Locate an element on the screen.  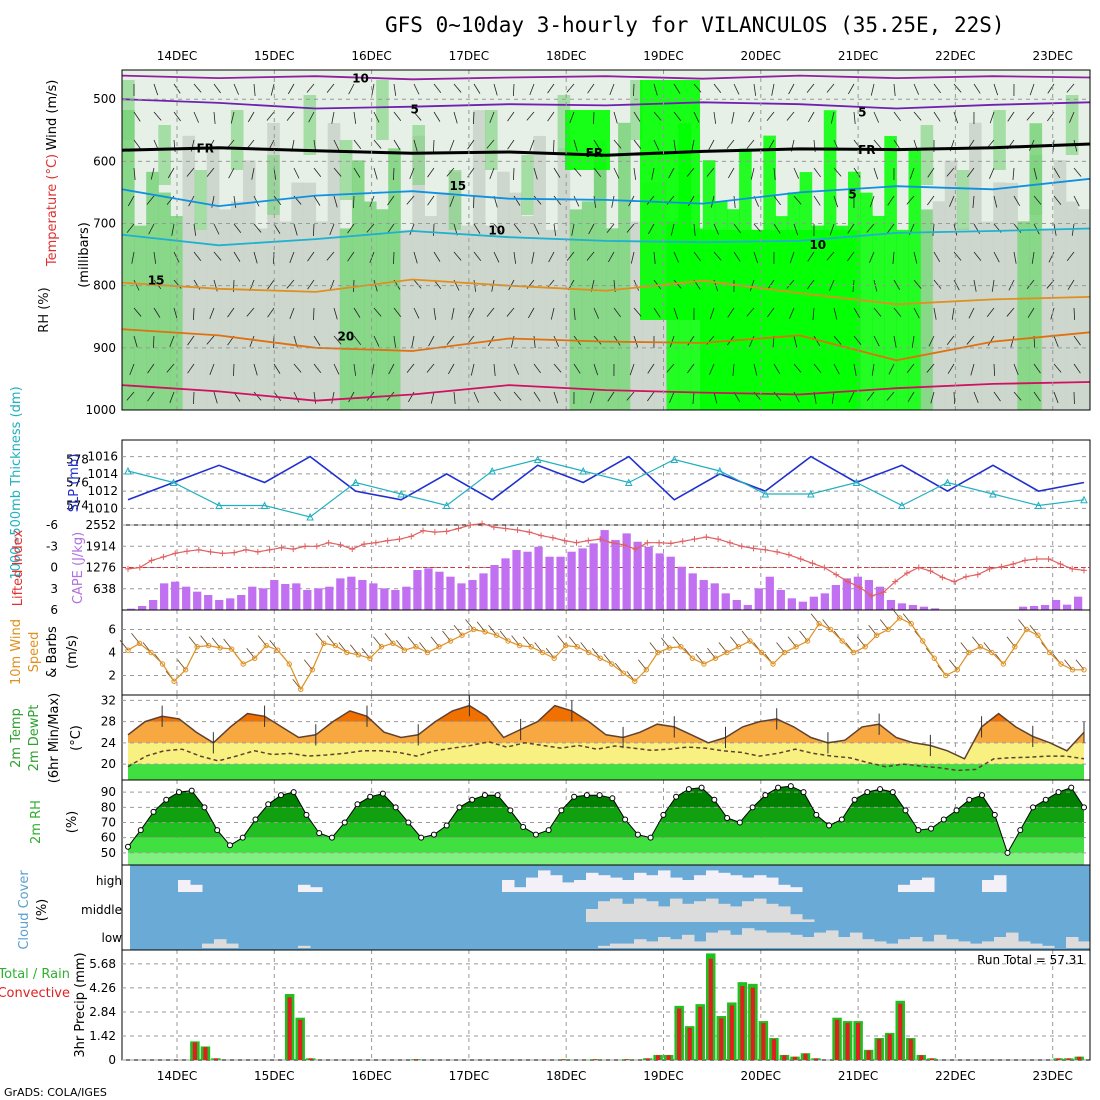
y-tick-label-rh: 60 is located at coordinates (108, 838).